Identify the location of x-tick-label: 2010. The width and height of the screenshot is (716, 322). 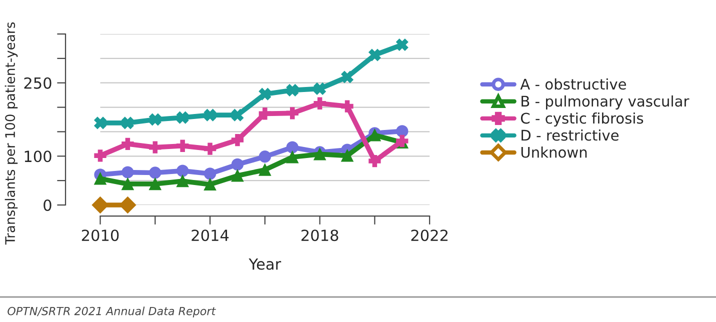
(100, 236).